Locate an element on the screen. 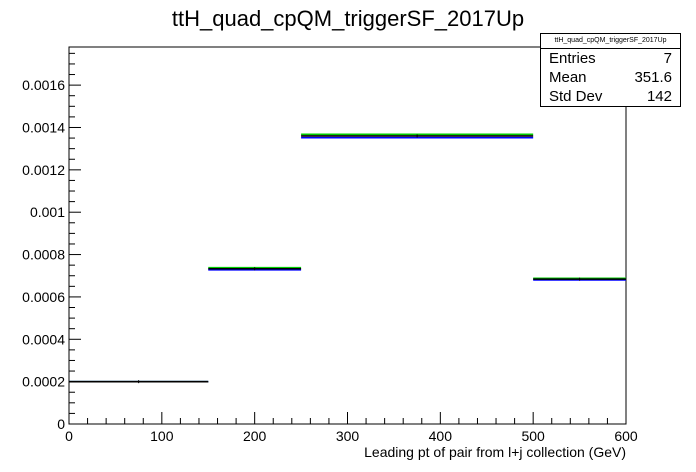 This screenshot has width=696, height=472. y-tick-label: 0.0004 is located at coordinates (43, 339).